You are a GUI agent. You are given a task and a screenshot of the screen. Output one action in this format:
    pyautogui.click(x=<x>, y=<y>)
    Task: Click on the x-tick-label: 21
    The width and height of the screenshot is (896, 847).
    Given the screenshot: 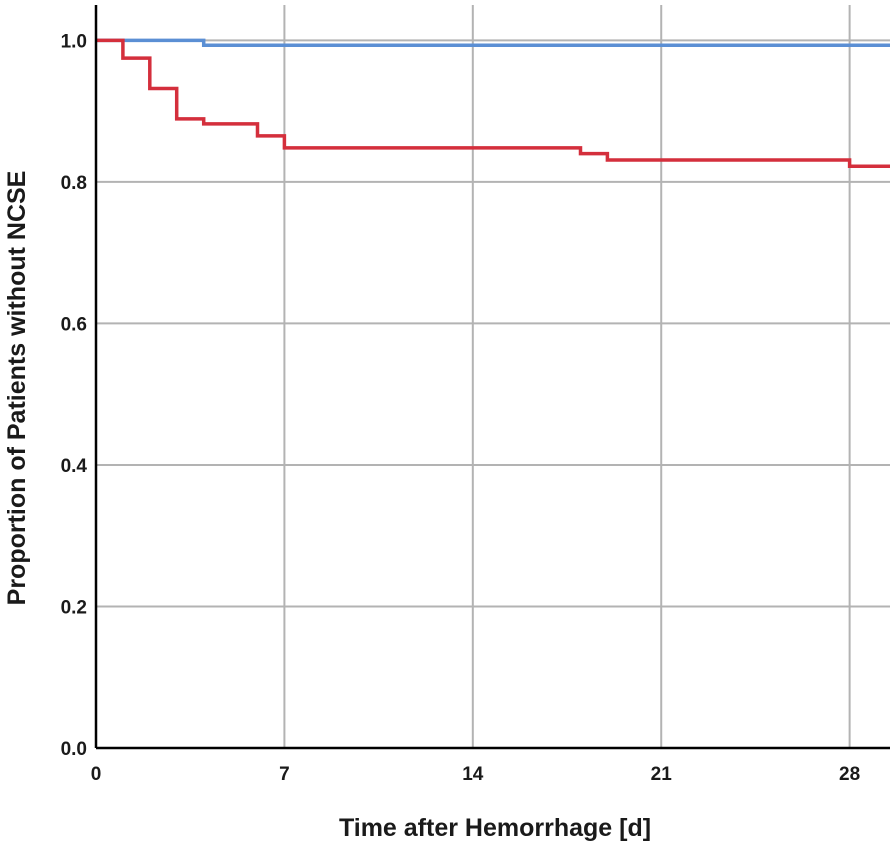 What is the action you would take?
    pyautogui.click(x=662, y=774)
    